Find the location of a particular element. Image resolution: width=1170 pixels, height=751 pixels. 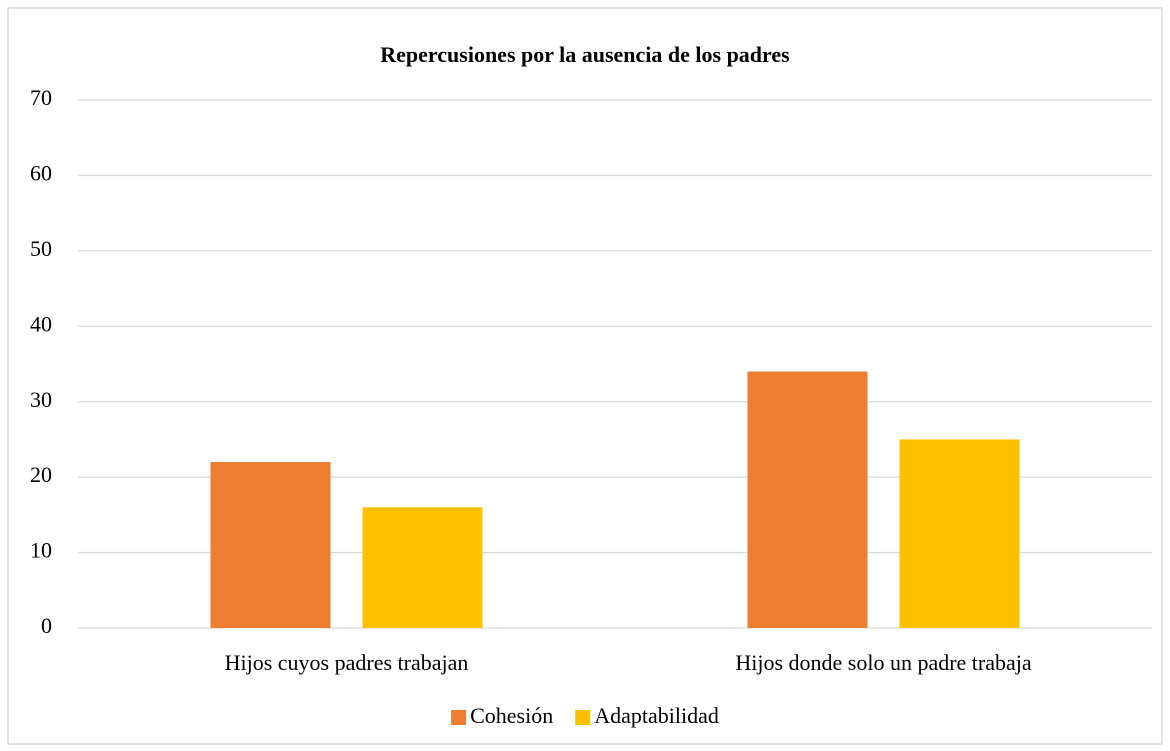

legend-label: Adaptabilidad is located at coordinates (656, 715).